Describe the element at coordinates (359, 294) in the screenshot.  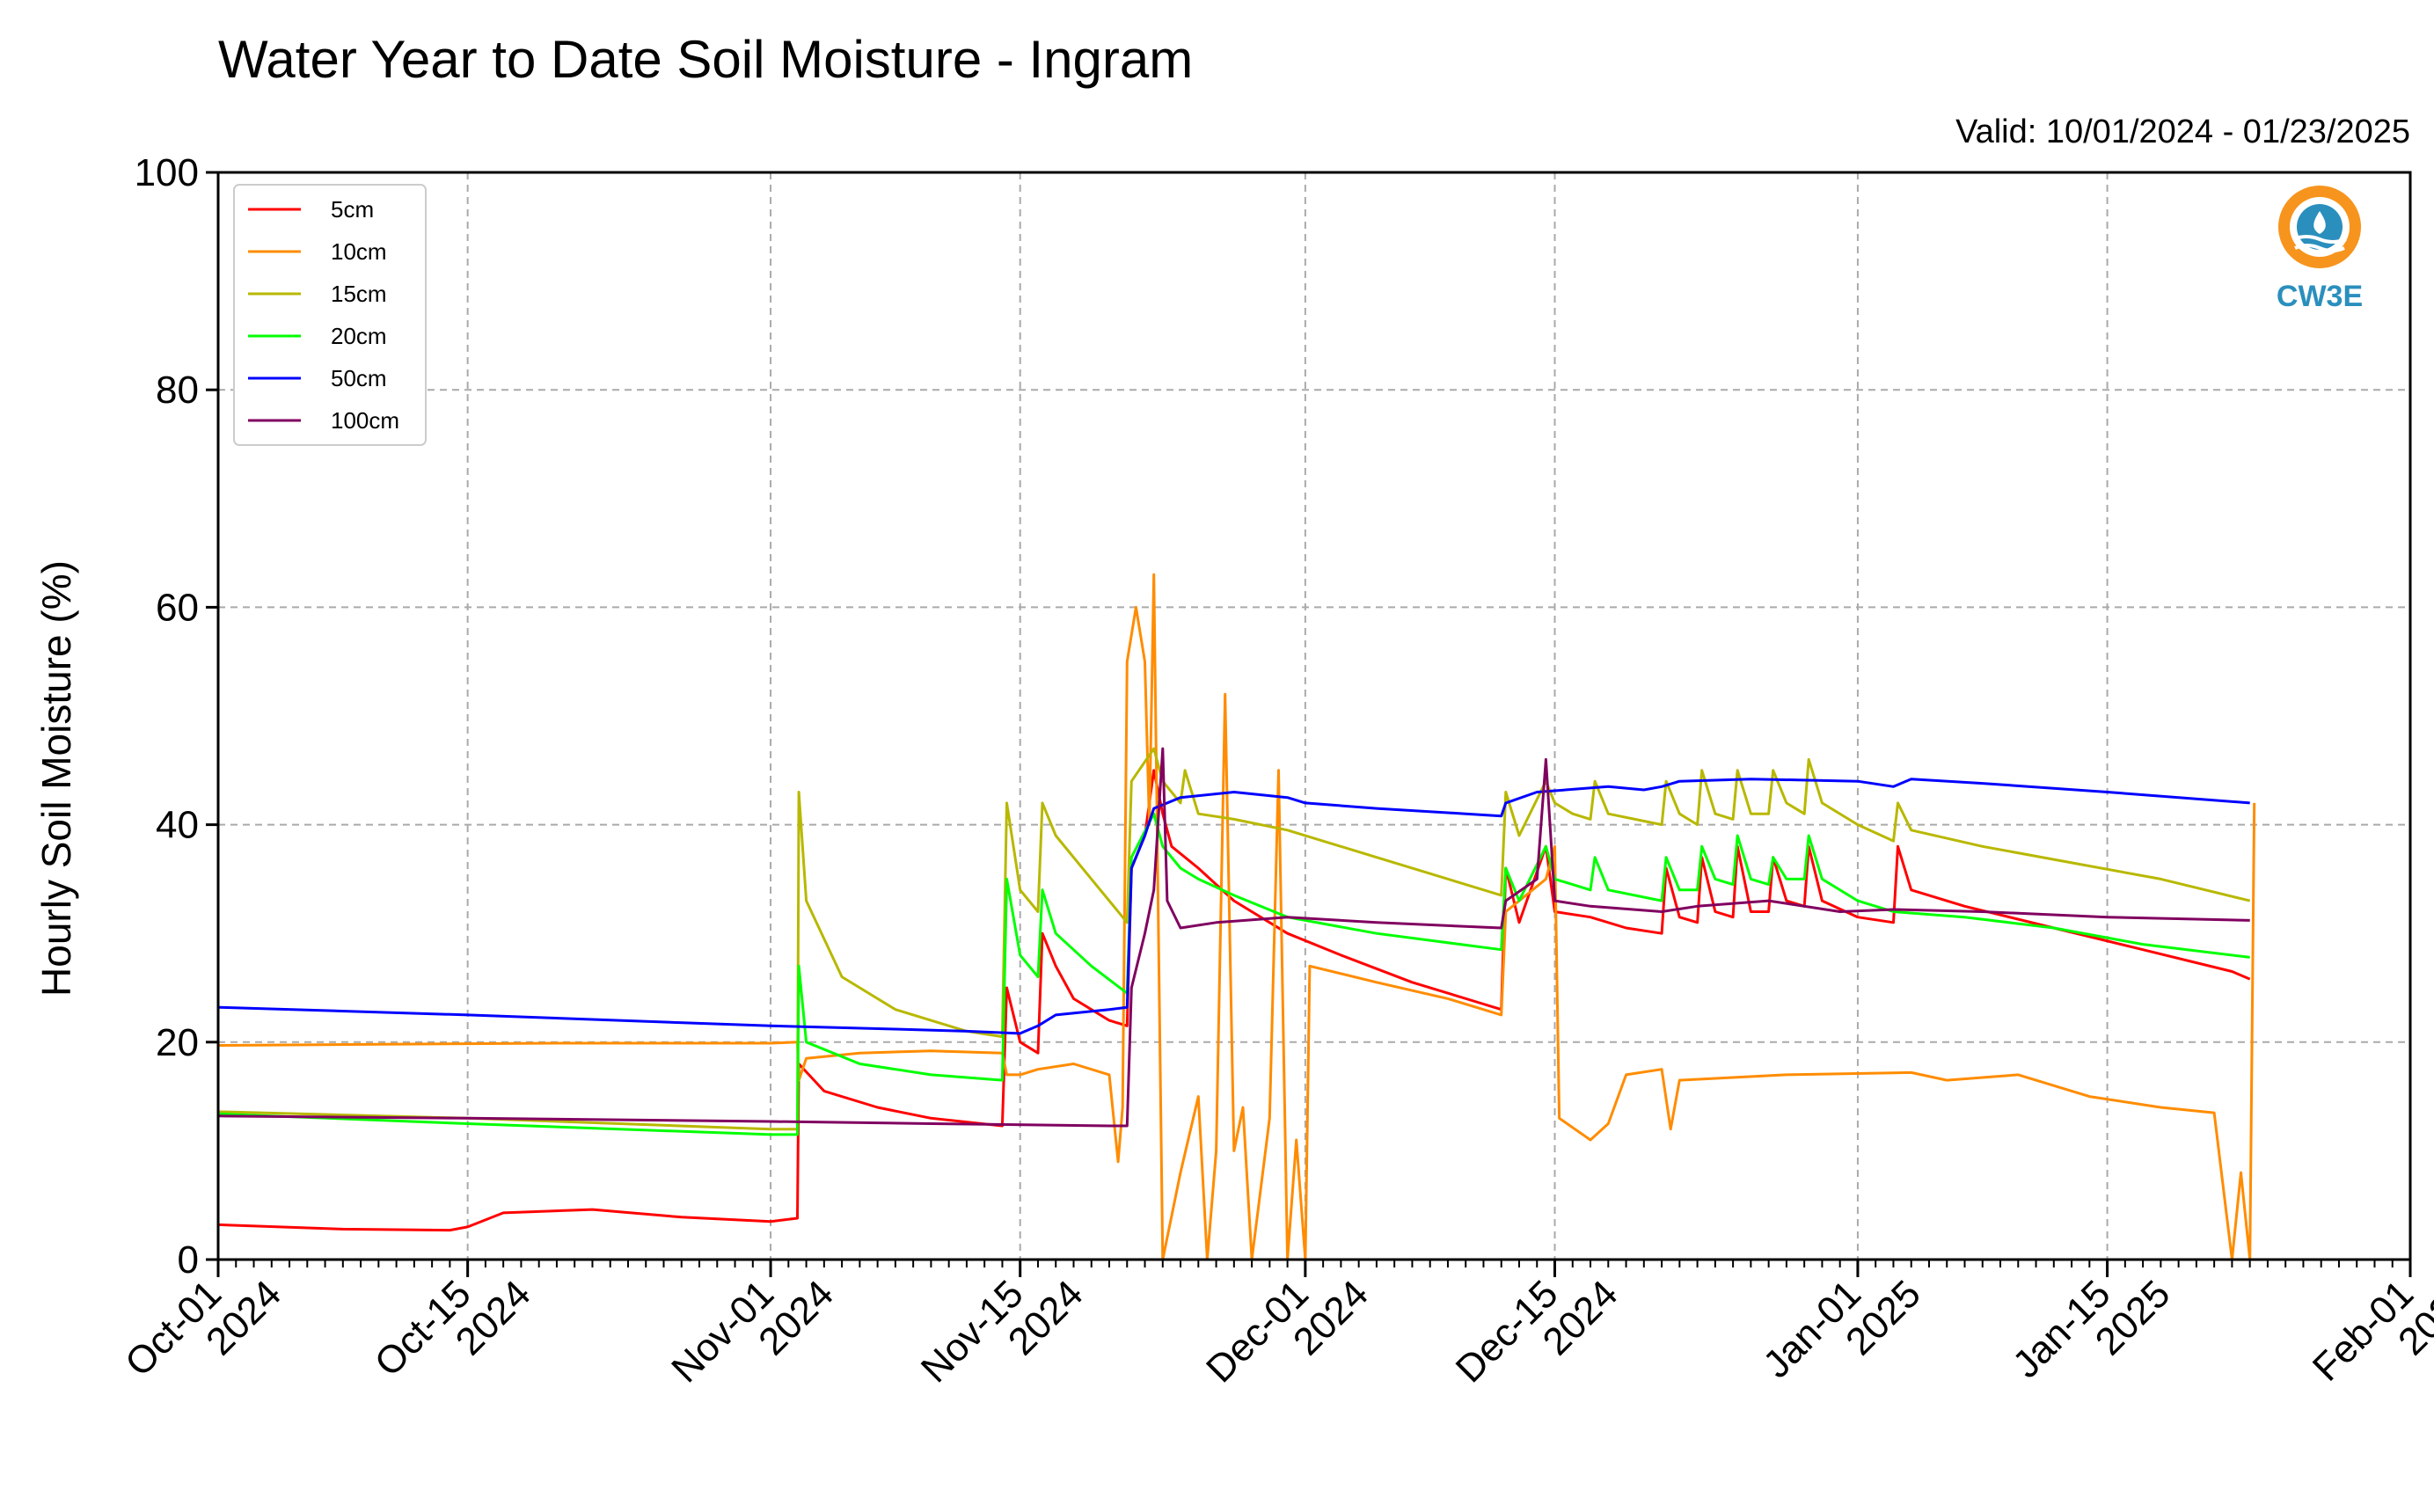
I see `legend-label: 15cm` at that location.